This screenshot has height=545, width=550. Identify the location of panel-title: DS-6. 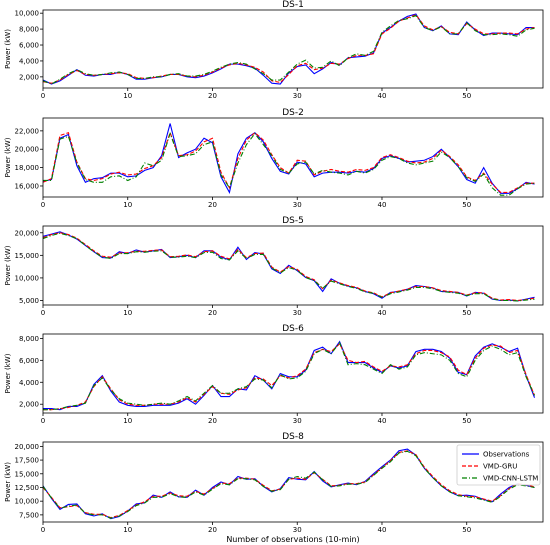
(293, 329).